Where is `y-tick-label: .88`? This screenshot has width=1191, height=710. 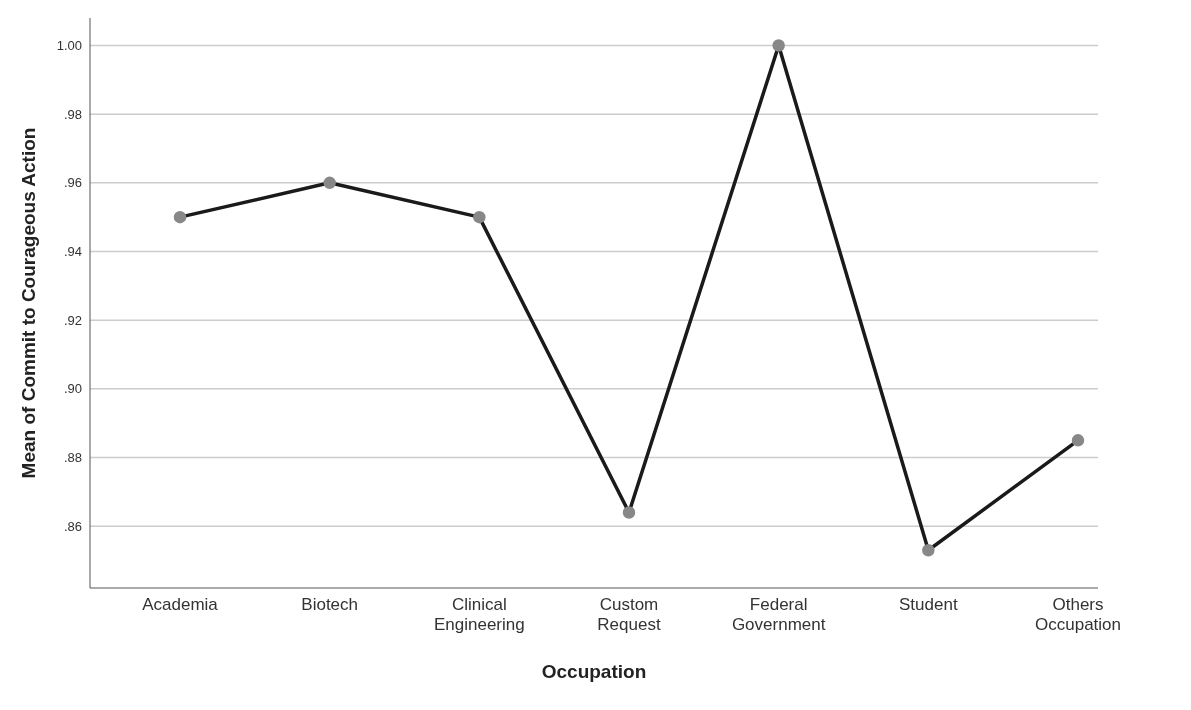 y-tick-label: .88 is located at coordinates (72, 458).